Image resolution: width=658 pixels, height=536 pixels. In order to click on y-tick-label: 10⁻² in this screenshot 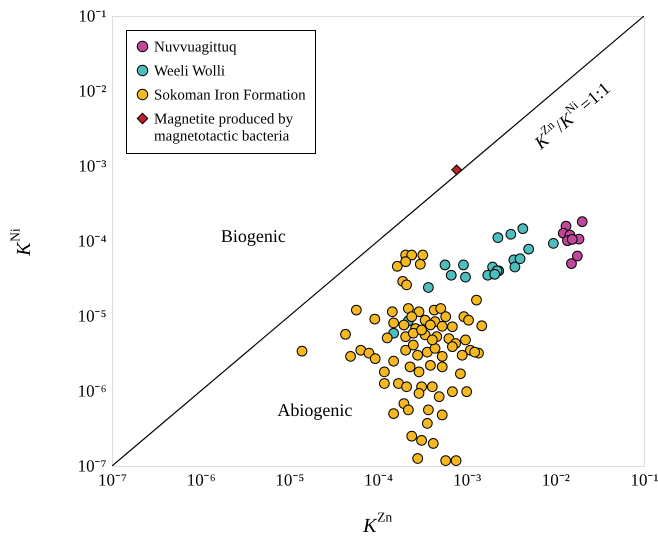, I will do `click(92, 91)`.